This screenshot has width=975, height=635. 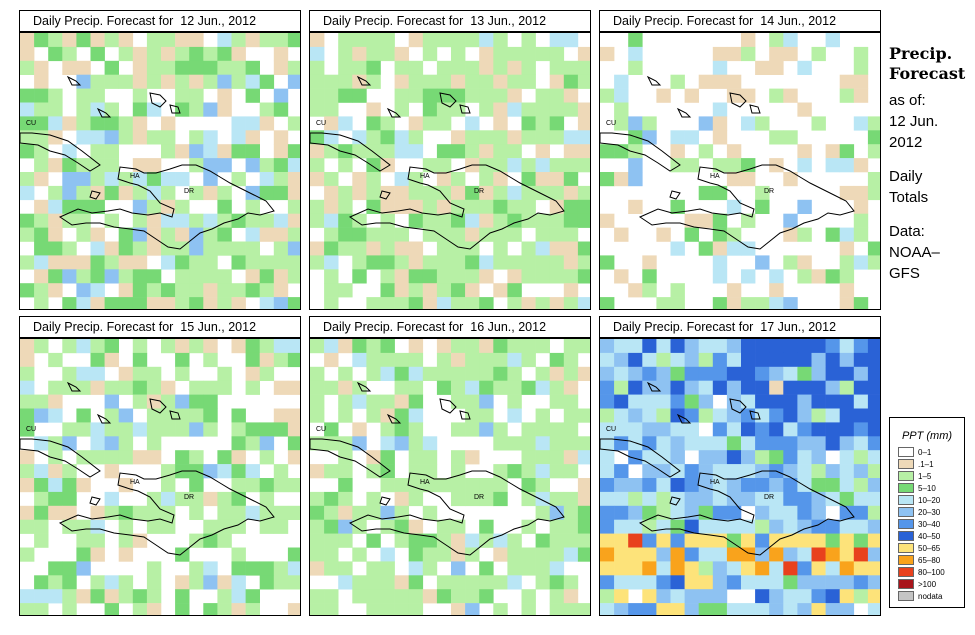 I want to click on legend-item: 5–10, so click(x=927, y=488).